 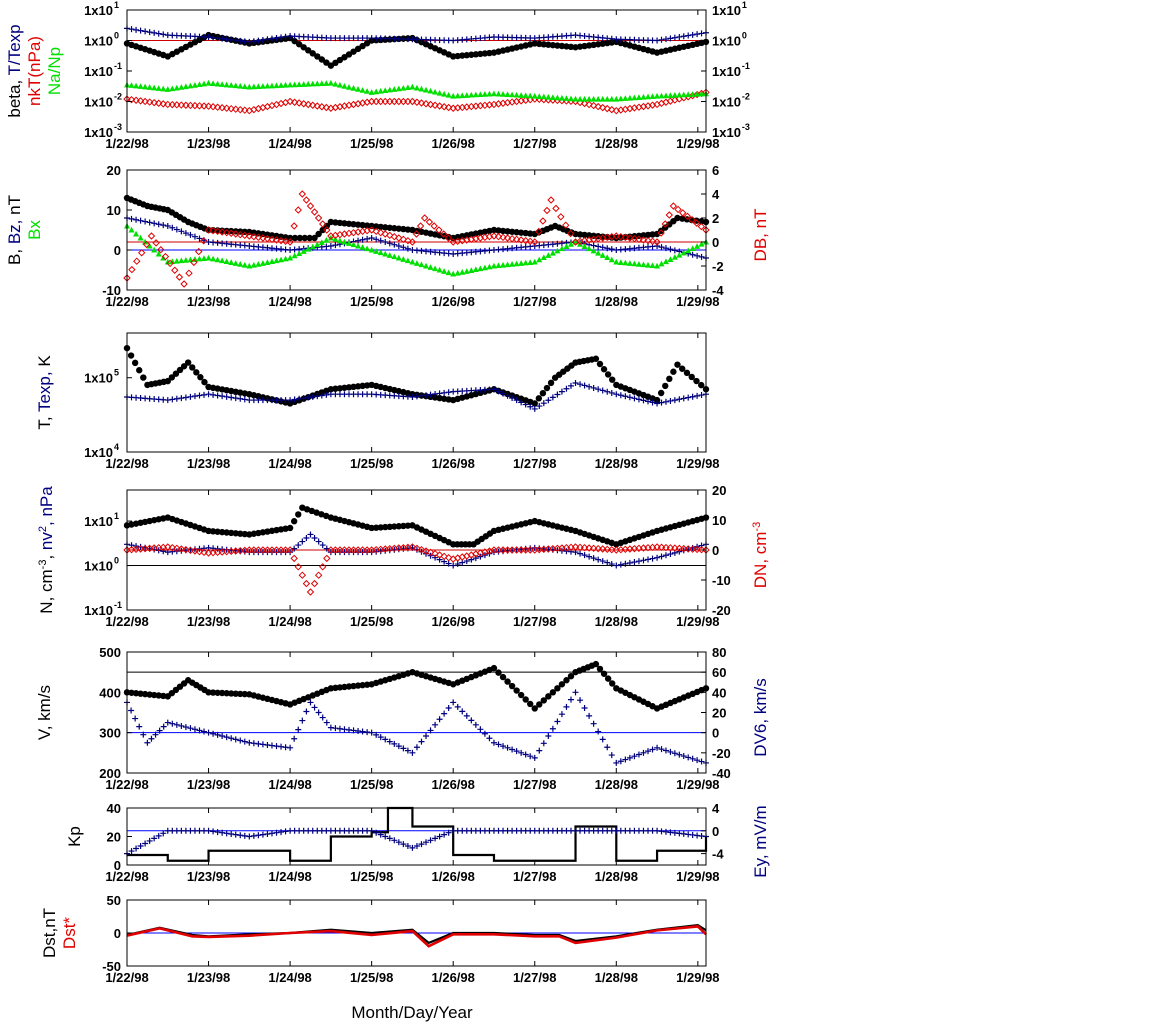 What do you see at coordinates (69, 933) in the screenshot?
I see `y-axis-label: Dst*` at bounding box center [69, 933].